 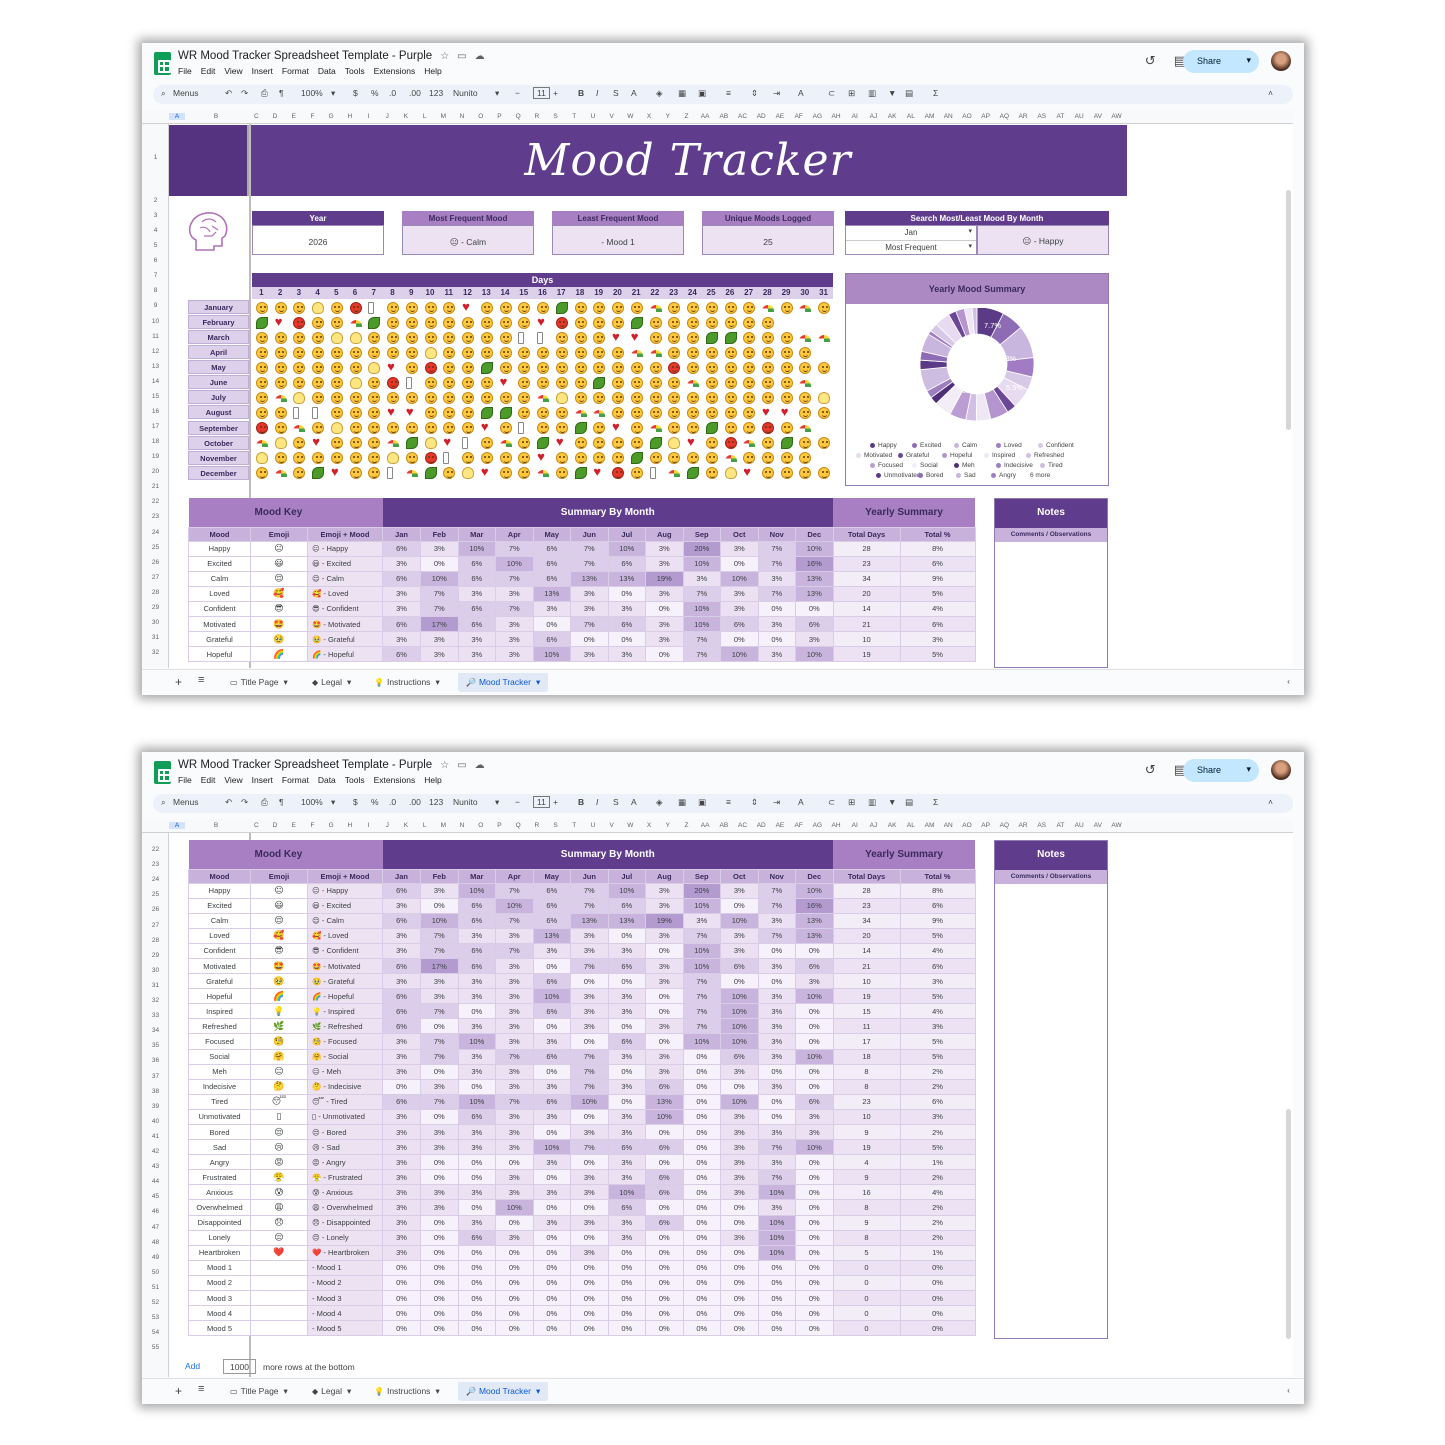 I want to click on add-sheet-icon: +, so click(x=179, y=1391).